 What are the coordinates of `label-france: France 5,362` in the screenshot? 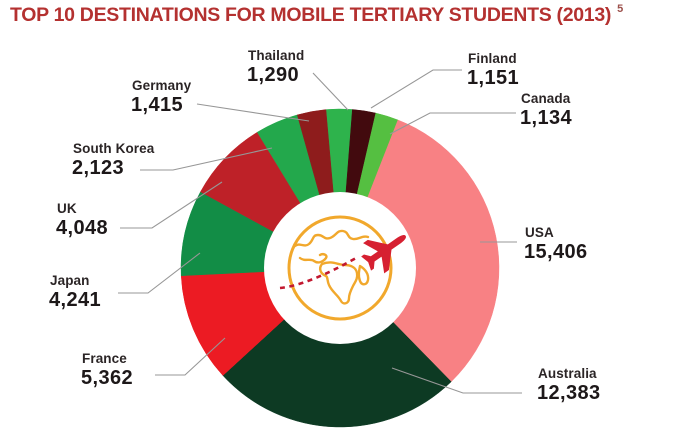 It's located at (107, 370).